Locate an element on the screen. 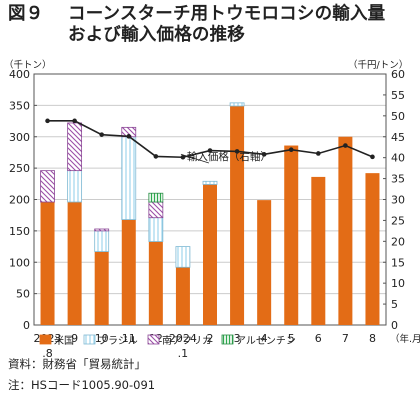  x-tick-label: 2 is located at coordinates (210, 338).